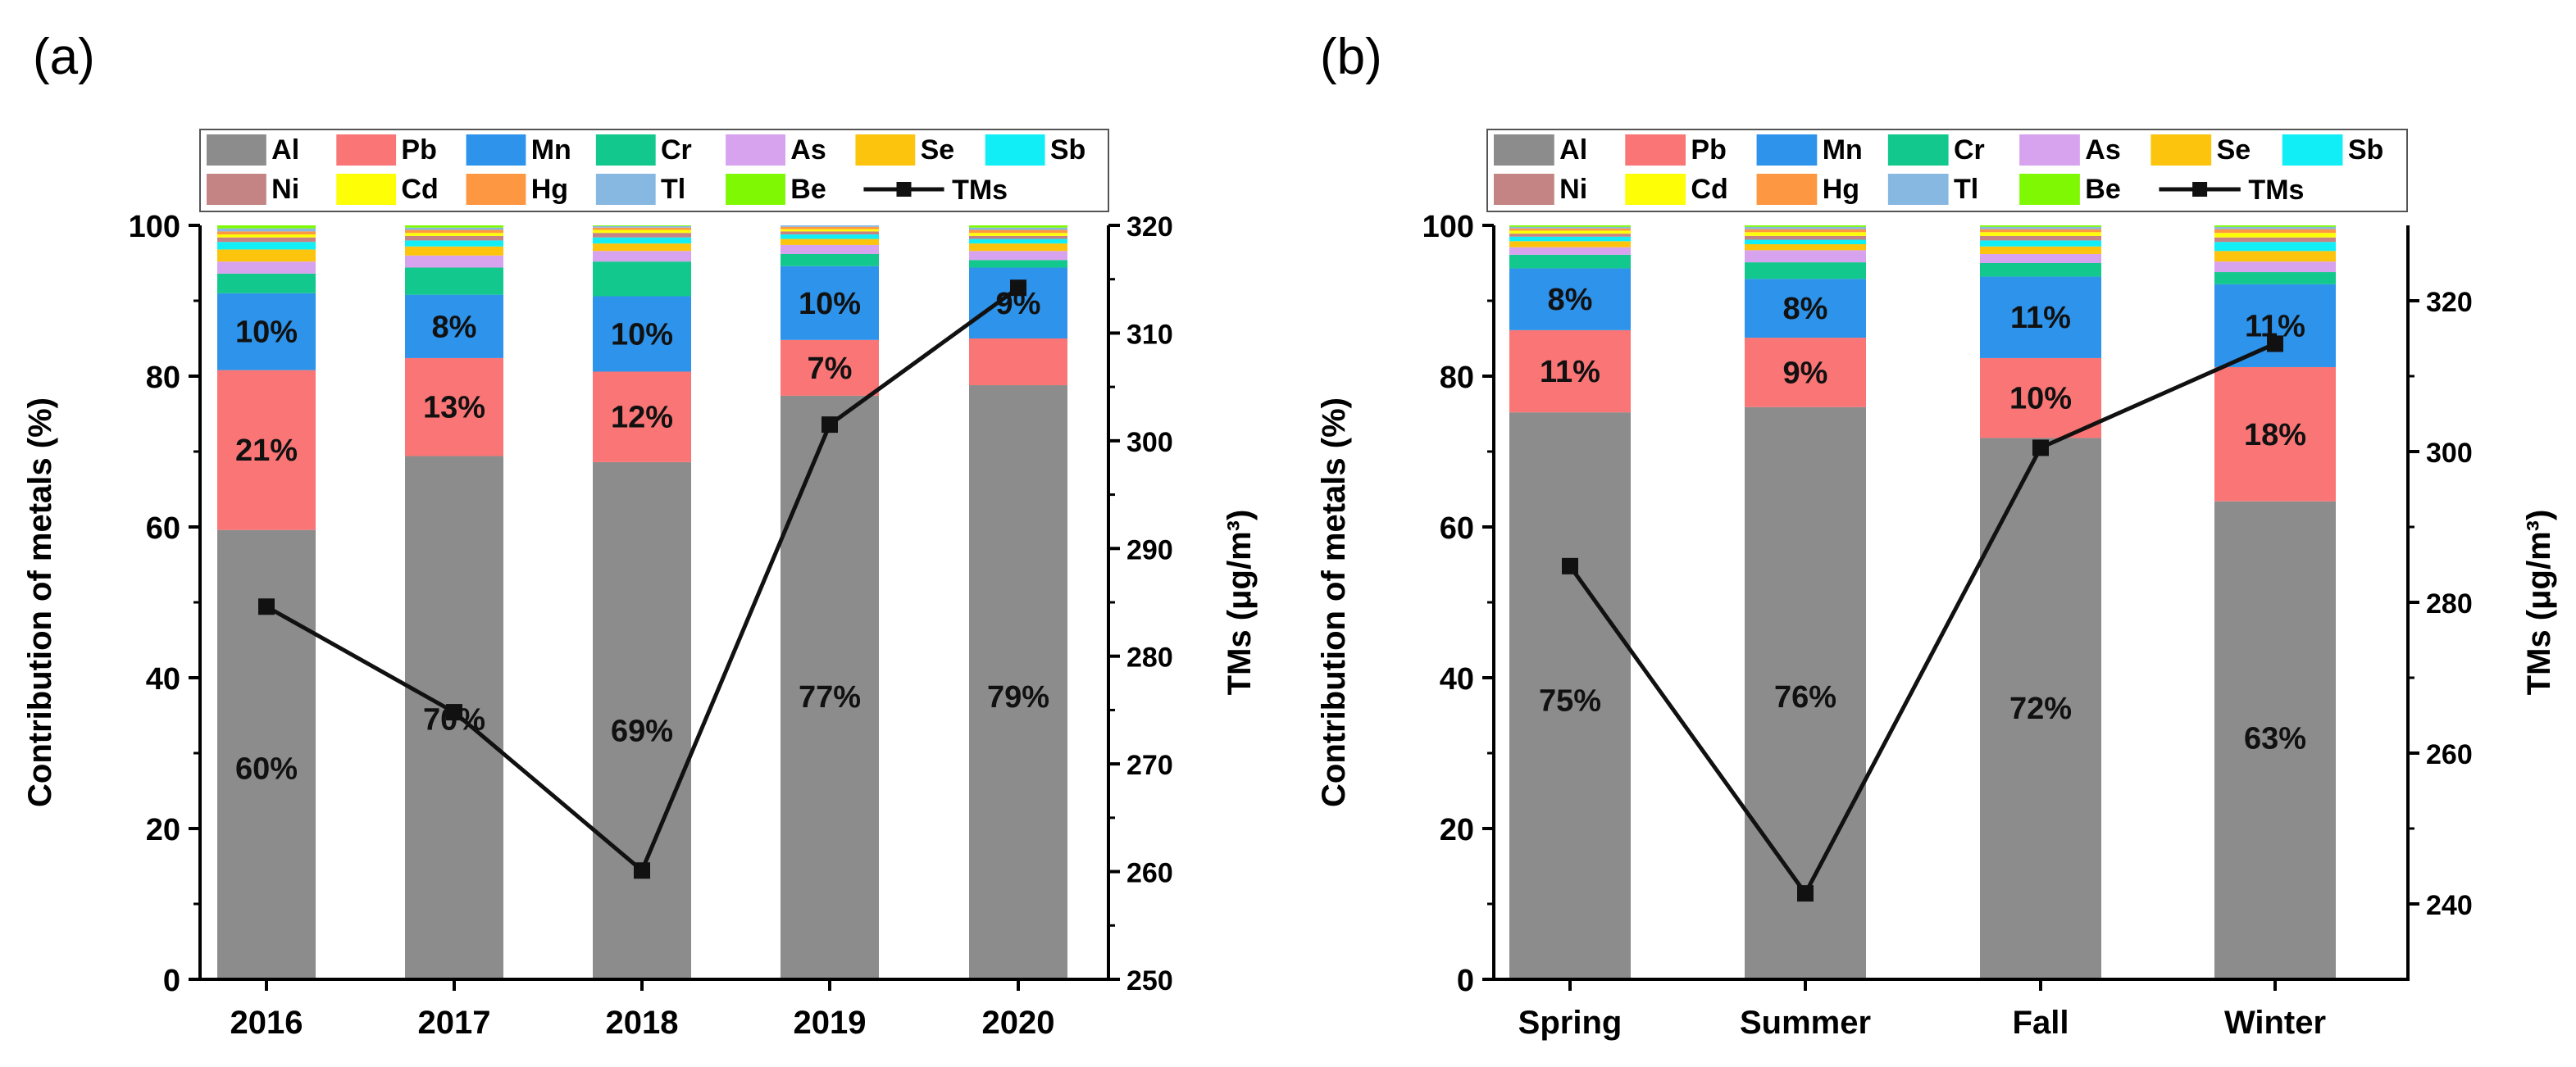 Image resolution: width=2576 pixels, height=1067 pixels. I want to click on bar-al-2018, so click(642, 720).